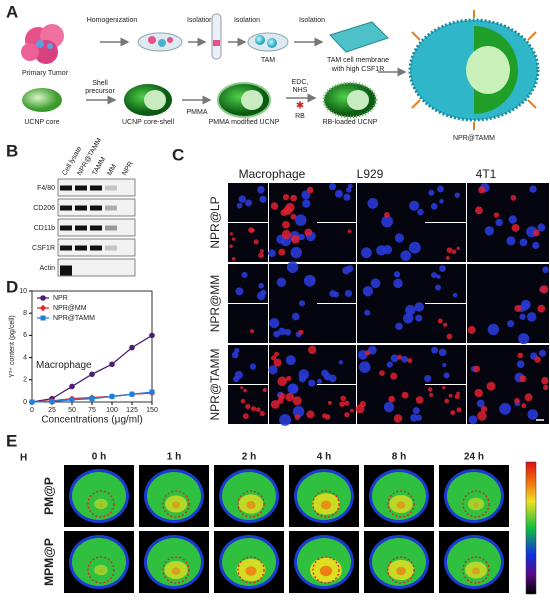  I want to click on y-tick-label: 4, so click(25, 357).